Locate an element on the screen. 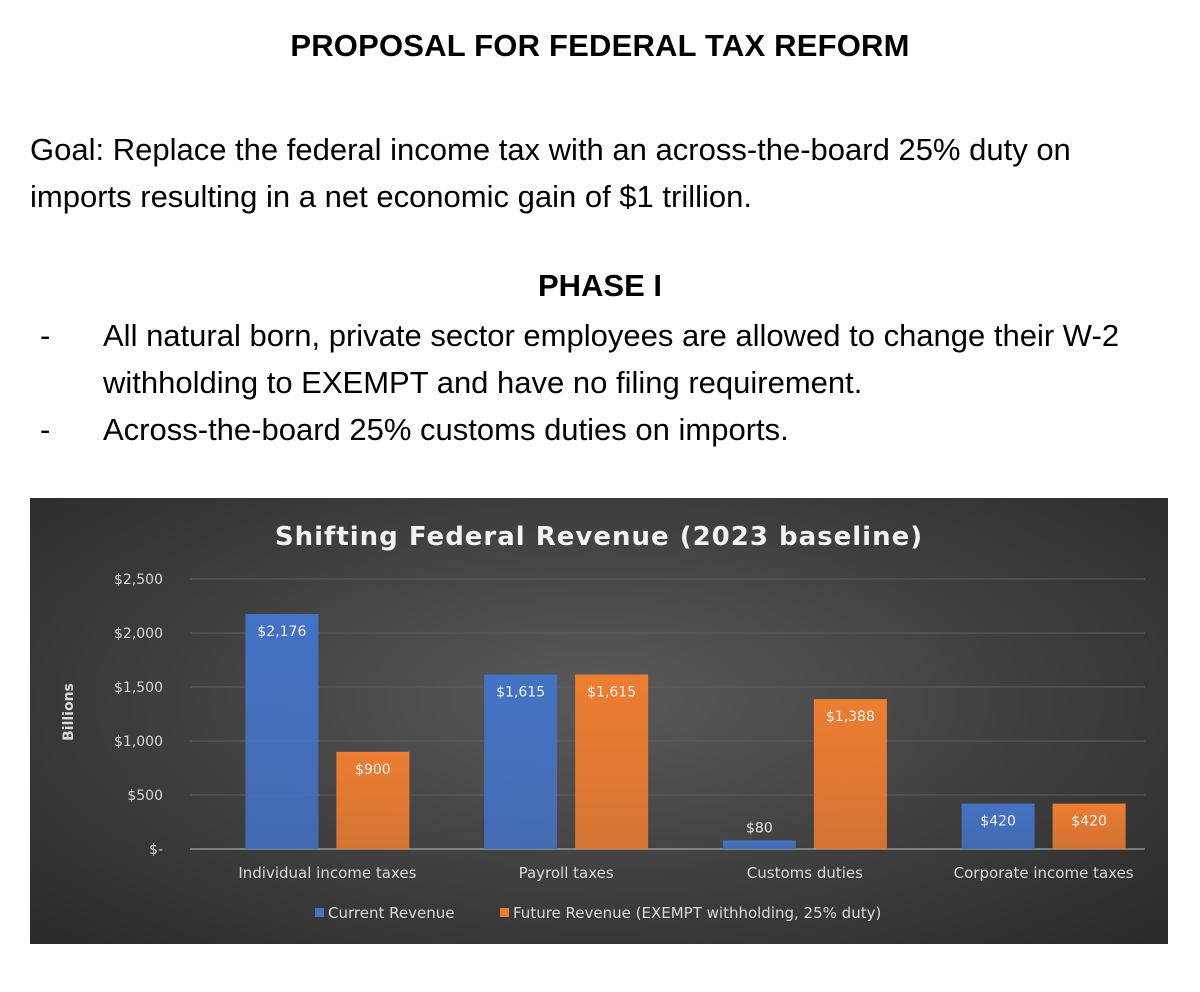 The width and height of the screenshot is (1200, 992). y-tick-label: $1,000 is located at coordinates (138, 742).